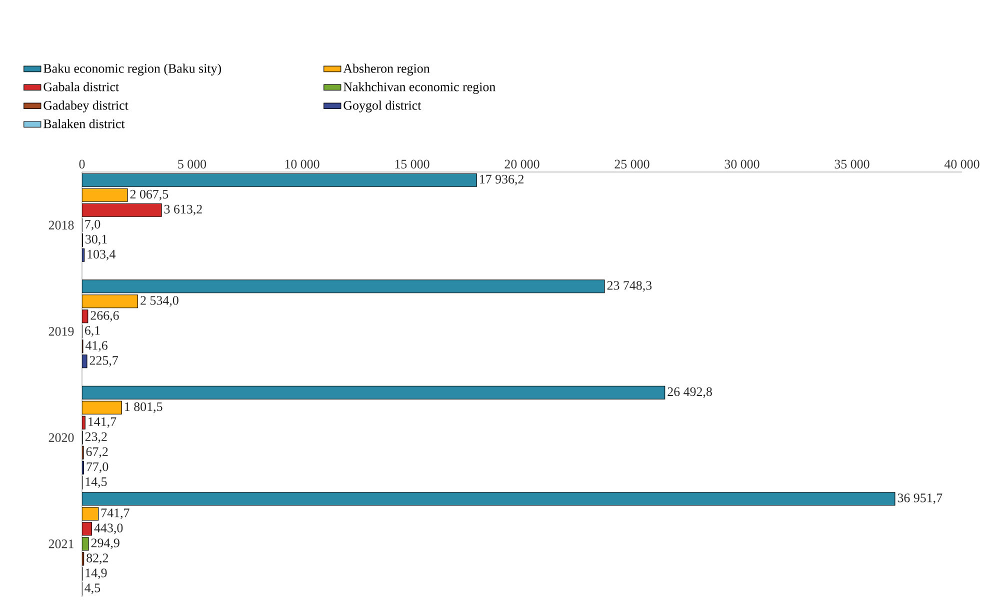 The image size is (998, 605). What do you see at coordinates (962, 164) in the screenshot?
I see `x-tick-label: 40 000` at bounding box center [962, 164].